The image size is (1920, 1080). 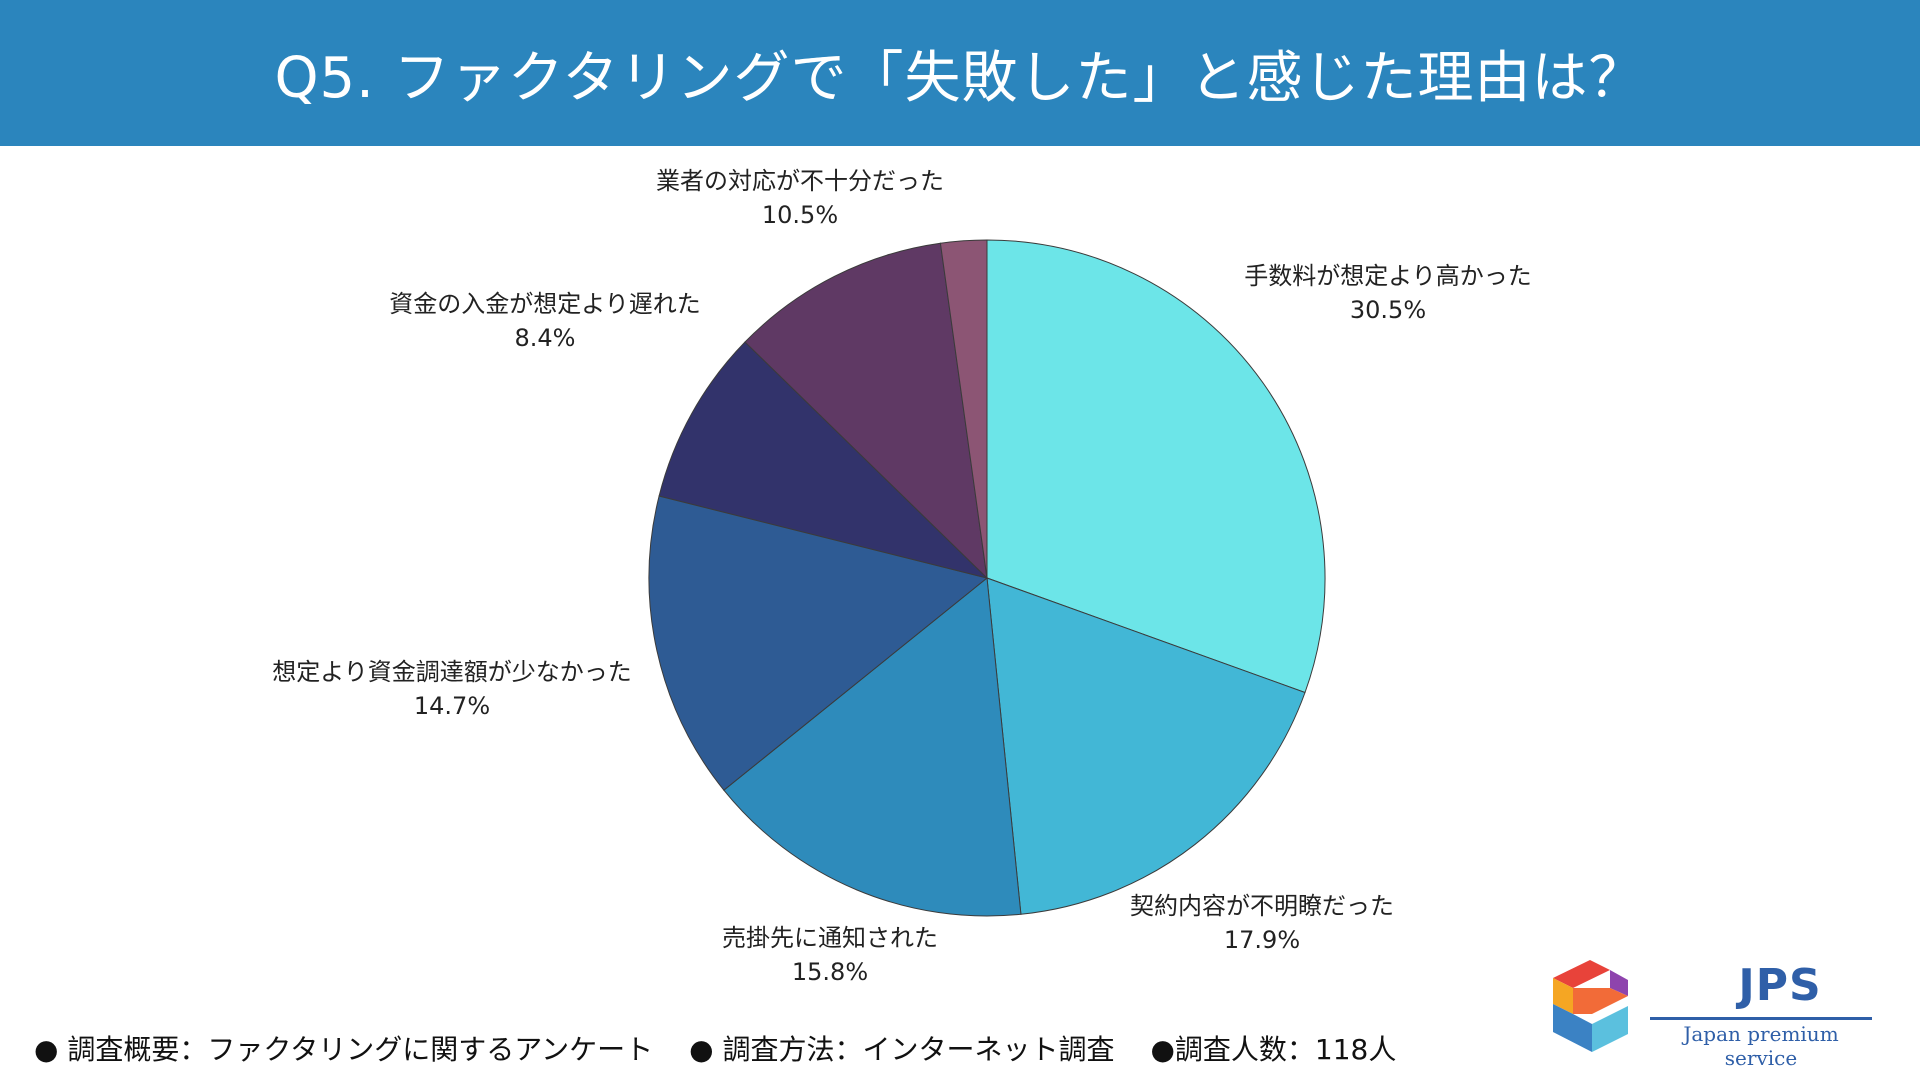 What do you see at coordinates (1581, 974) in the screenshot?
I see `logo-cube-top-left` at bounding box center [1581, 974].